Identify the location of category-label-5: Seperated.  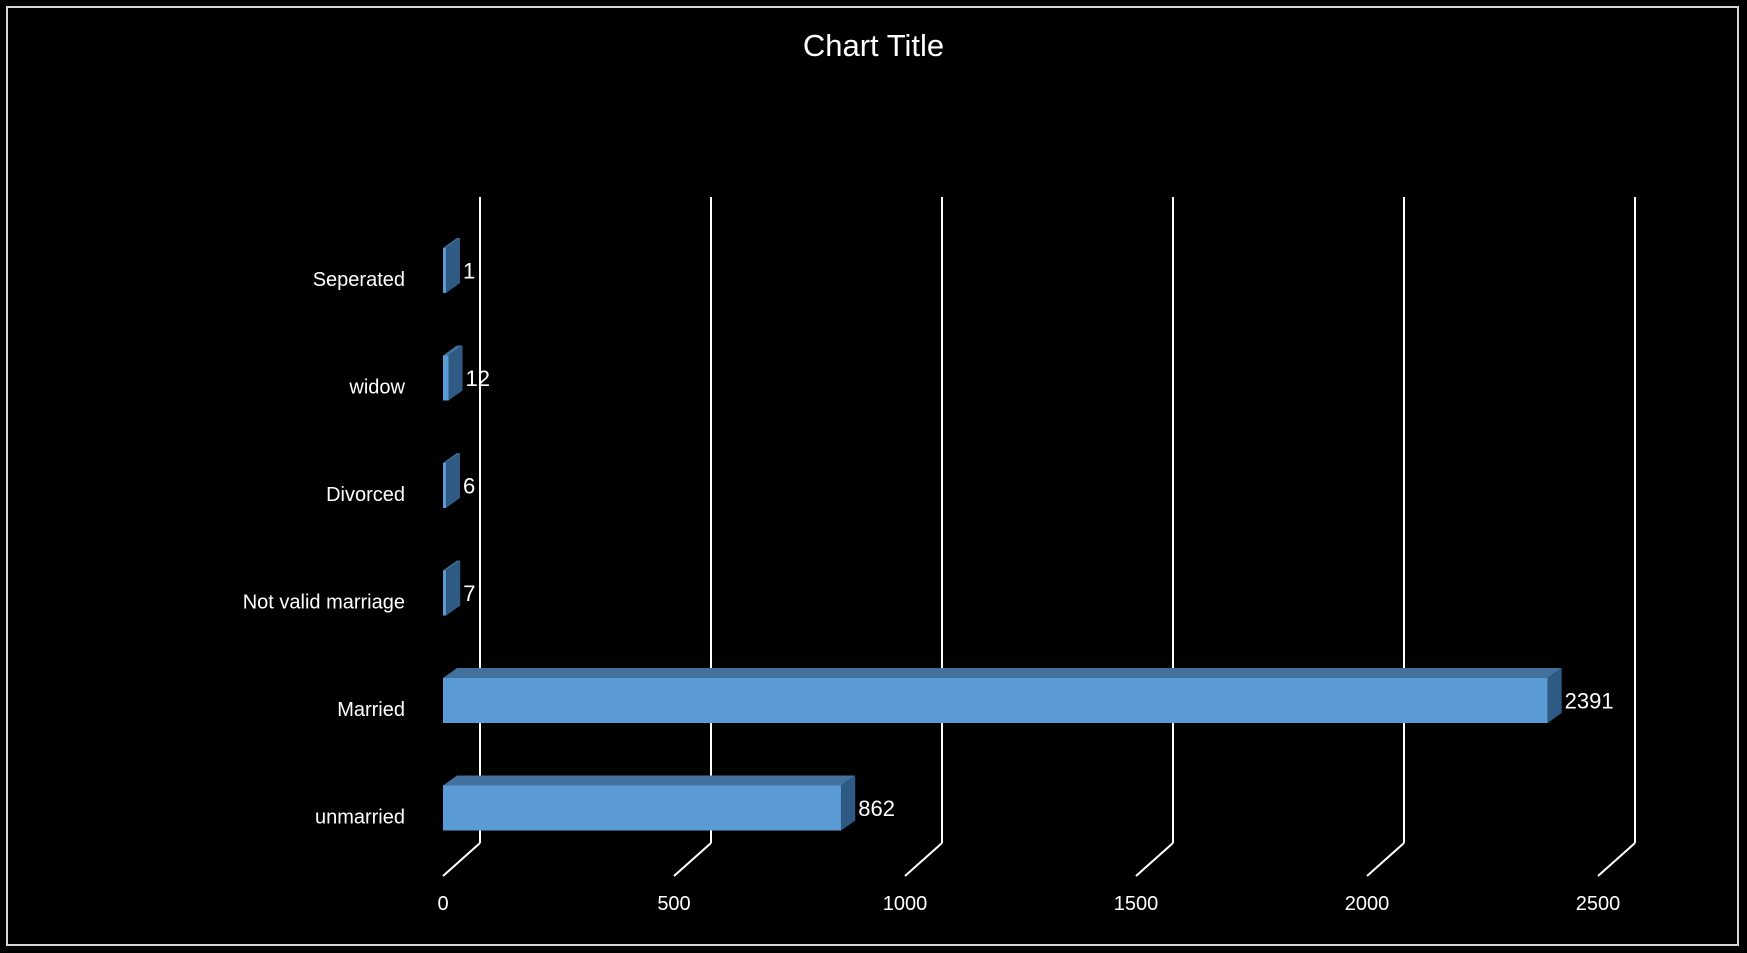
(359, 280).